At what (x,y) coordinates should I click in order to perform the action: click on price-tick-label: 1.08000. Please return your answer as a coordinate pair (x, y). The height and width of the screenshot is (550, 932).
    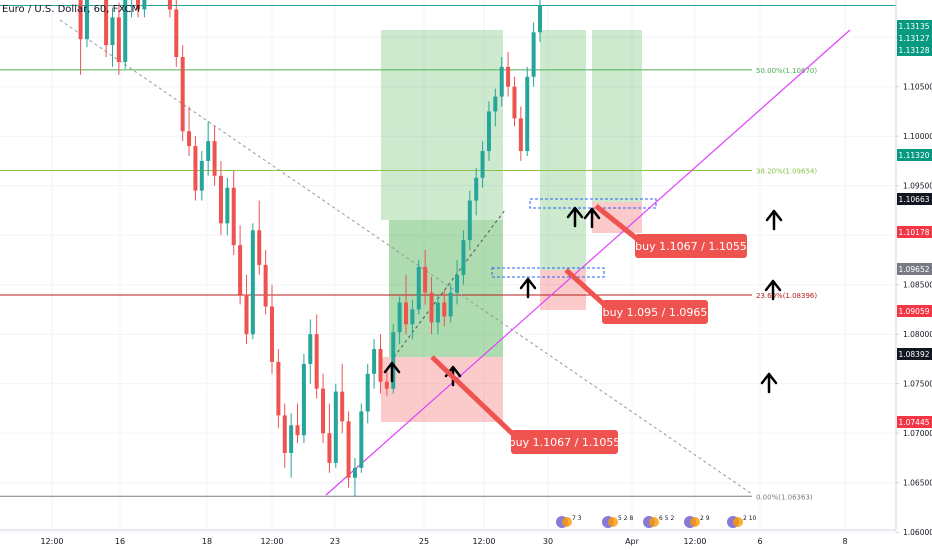
    Looking at the image, I should click on (917, 334).